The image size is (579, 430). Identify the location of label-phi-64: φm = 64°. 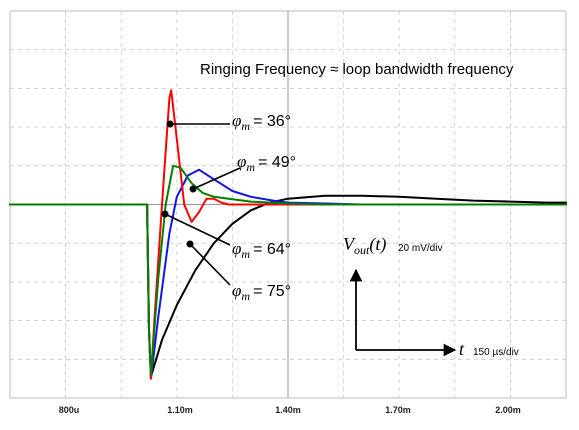
(261, 250).